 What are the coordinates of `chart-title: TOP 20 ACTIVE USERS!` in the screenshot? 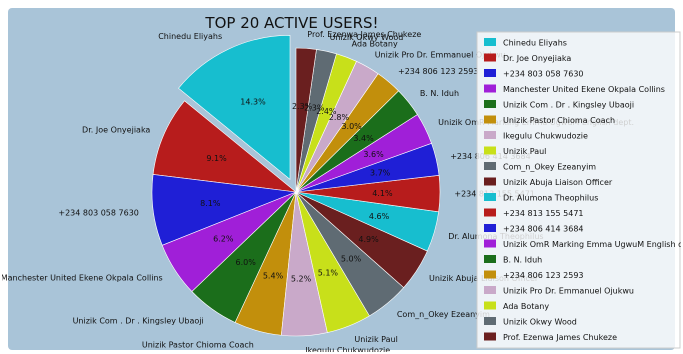 It's located at (291, 23).